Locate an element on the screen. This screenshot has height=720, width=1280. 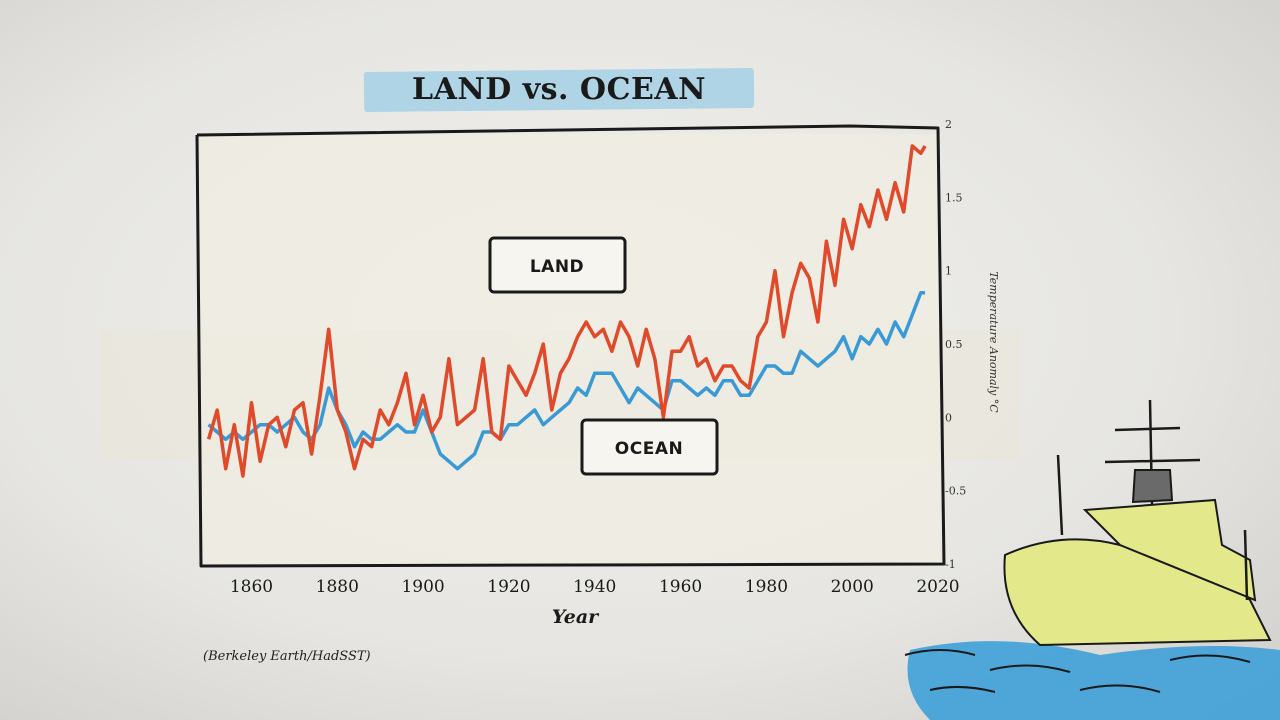
chart-title-container: LAND vs. OCEAN is located at coordinates (559, 90).